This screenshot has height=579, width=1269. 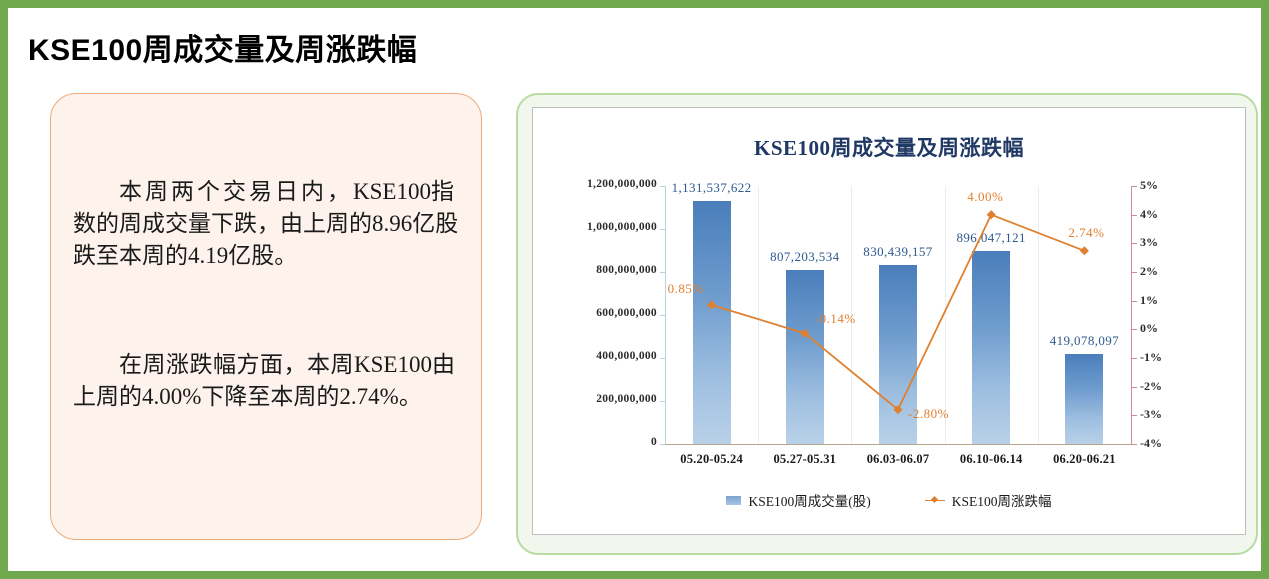 What do you see at coordinates (1149, 271) in the screenshot?
I see `right-axis-tick-label: 2%` at bounding box center [1149, 271].